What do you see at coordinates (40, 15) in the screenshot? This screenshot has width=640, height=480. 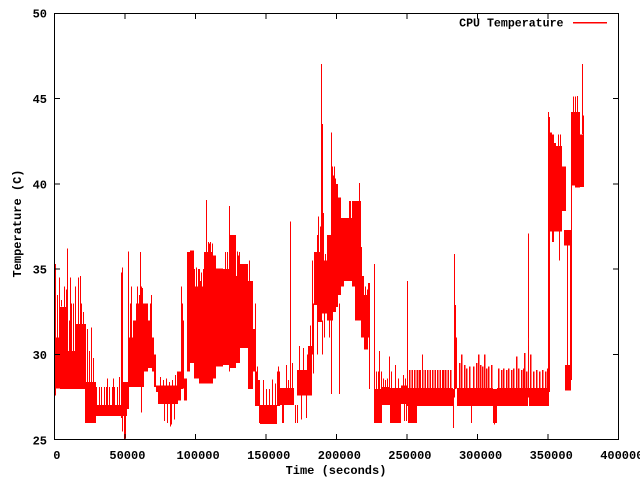 I see `svg-text: 50` at bounding box center [40, 15].